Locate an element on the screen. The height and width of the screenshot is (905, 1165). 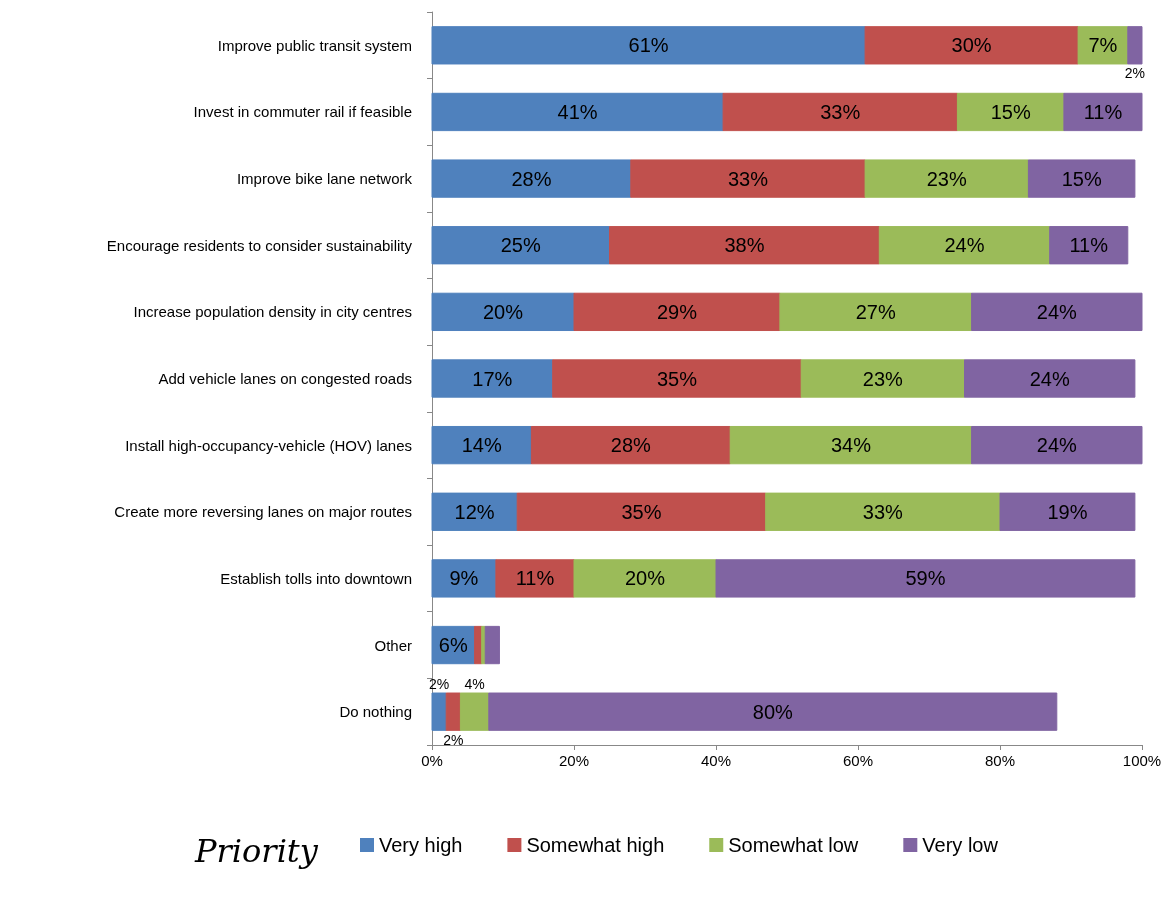
data-label: 25% is located at coordinates (520, 245).